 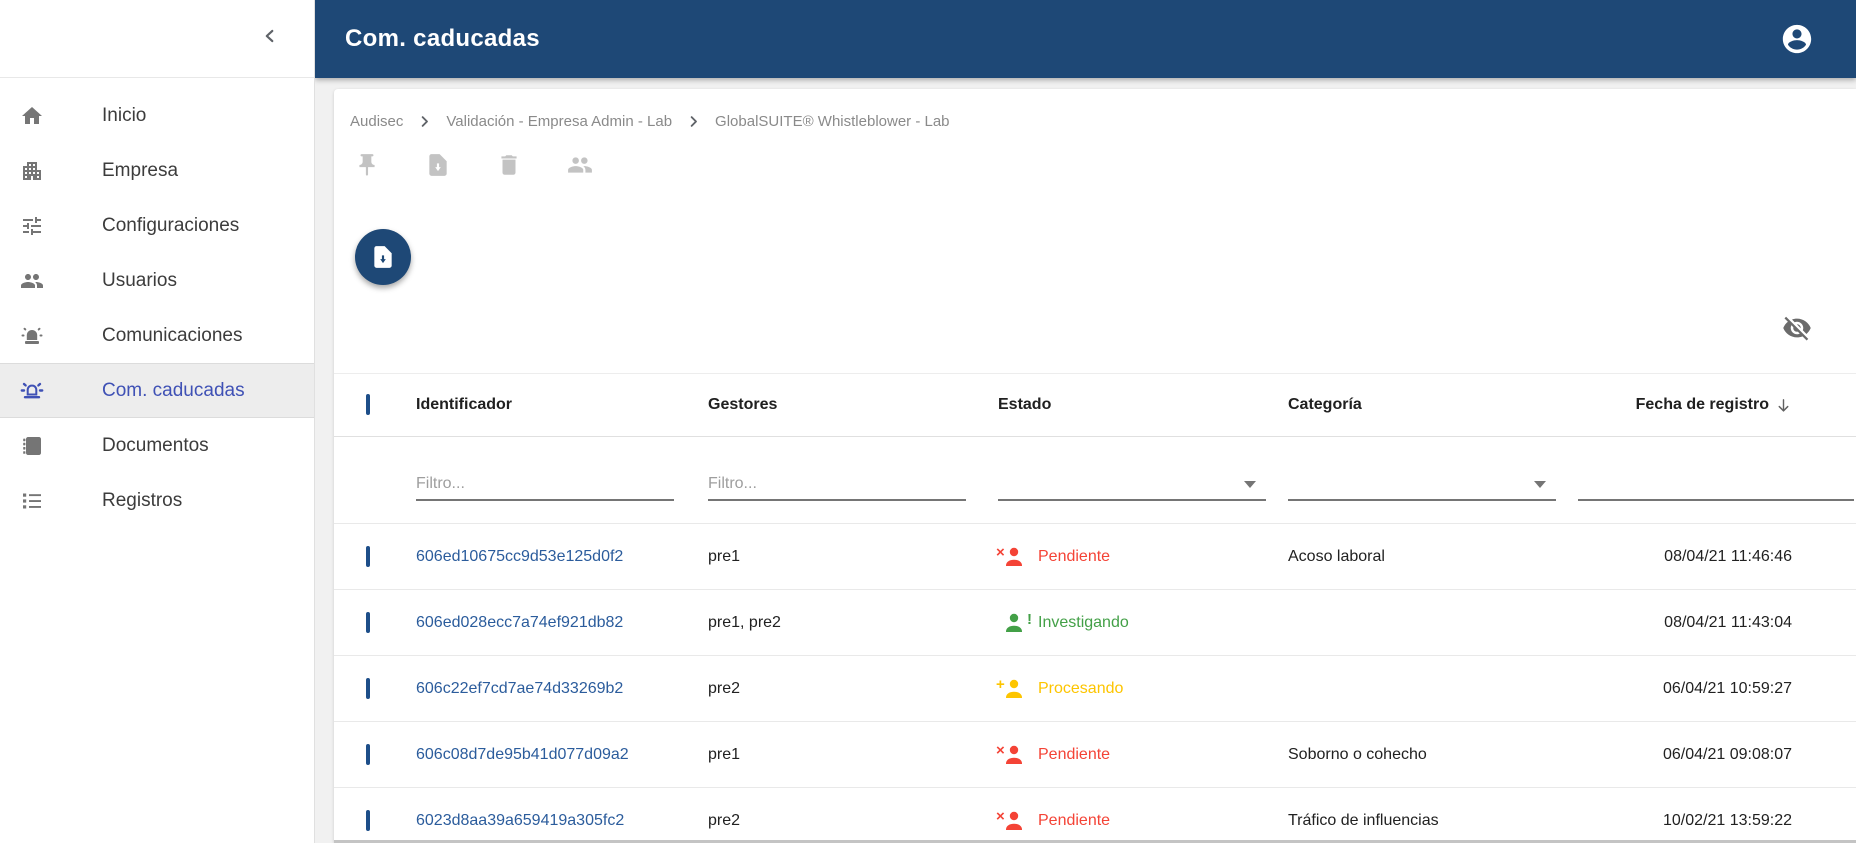 I want to click on status-badge: ! Investigando, so click(x=1143, y=623).